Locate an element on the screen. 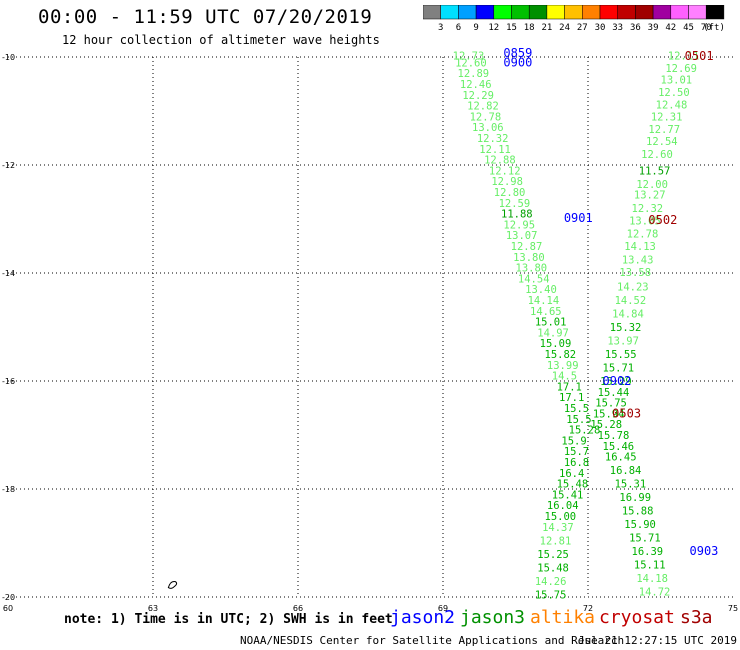  colorbar-tick-label: 12 is located at coordinates (493, 28).